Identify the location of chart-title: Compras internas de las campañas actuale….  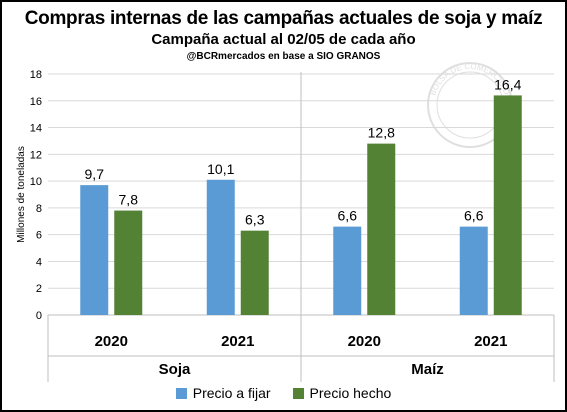
(283, 18).